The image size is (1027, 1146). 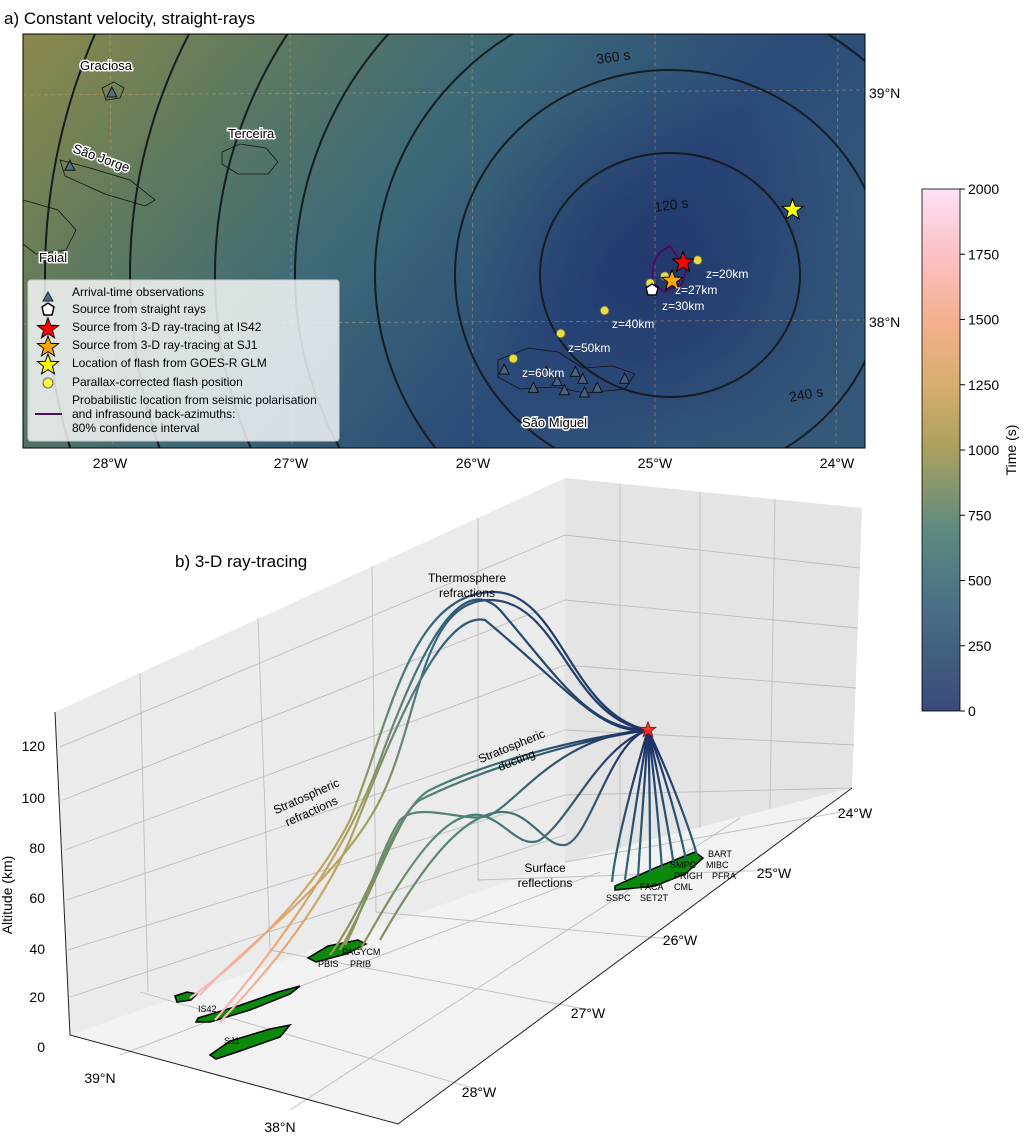 What do you see at coordinates (241, 561) in the screenshot?
I see `panel-b-title: b) 3-D ray-tracing` at bounding box center [241, 561].